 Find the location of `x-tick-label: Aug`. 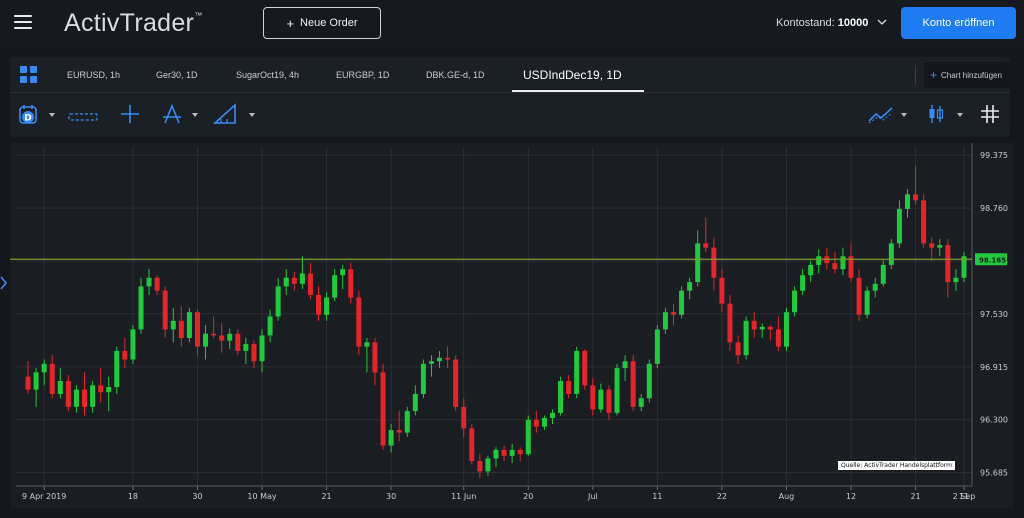

x-tick-label: Aug is located at coordinates (787, 496).